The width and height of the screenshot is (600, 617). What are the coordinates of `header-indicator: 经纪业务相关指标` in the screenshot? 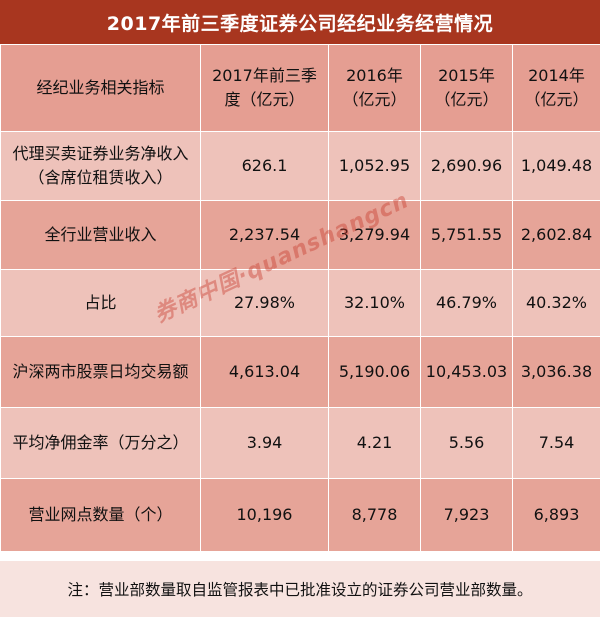 It's located at (101, 88).